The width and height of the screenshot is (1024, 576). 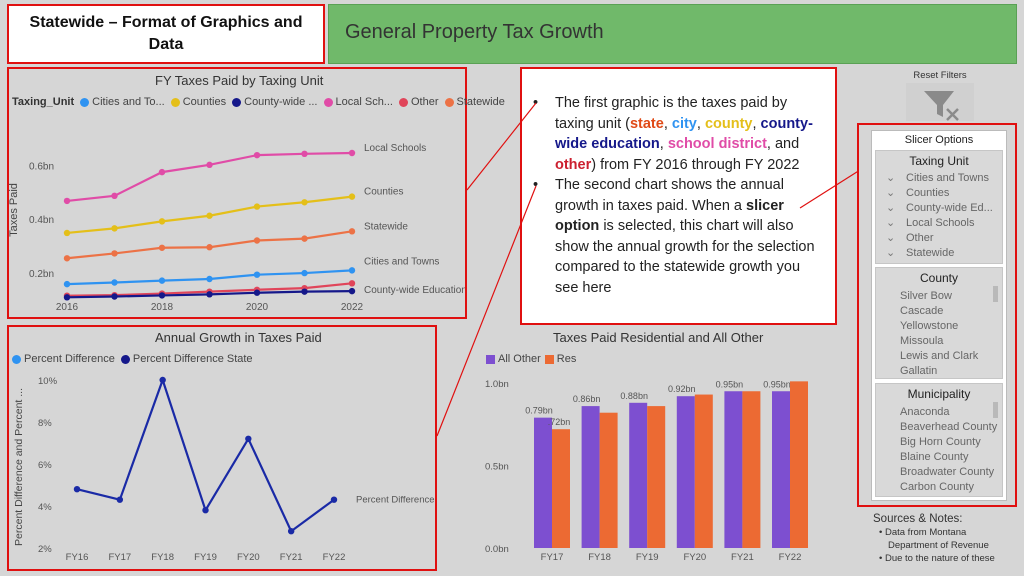 What do you see at coordinates (204, 102) in the screenshot?
I see `legend-item-counties: Counties` at bounding box center [204, 102].